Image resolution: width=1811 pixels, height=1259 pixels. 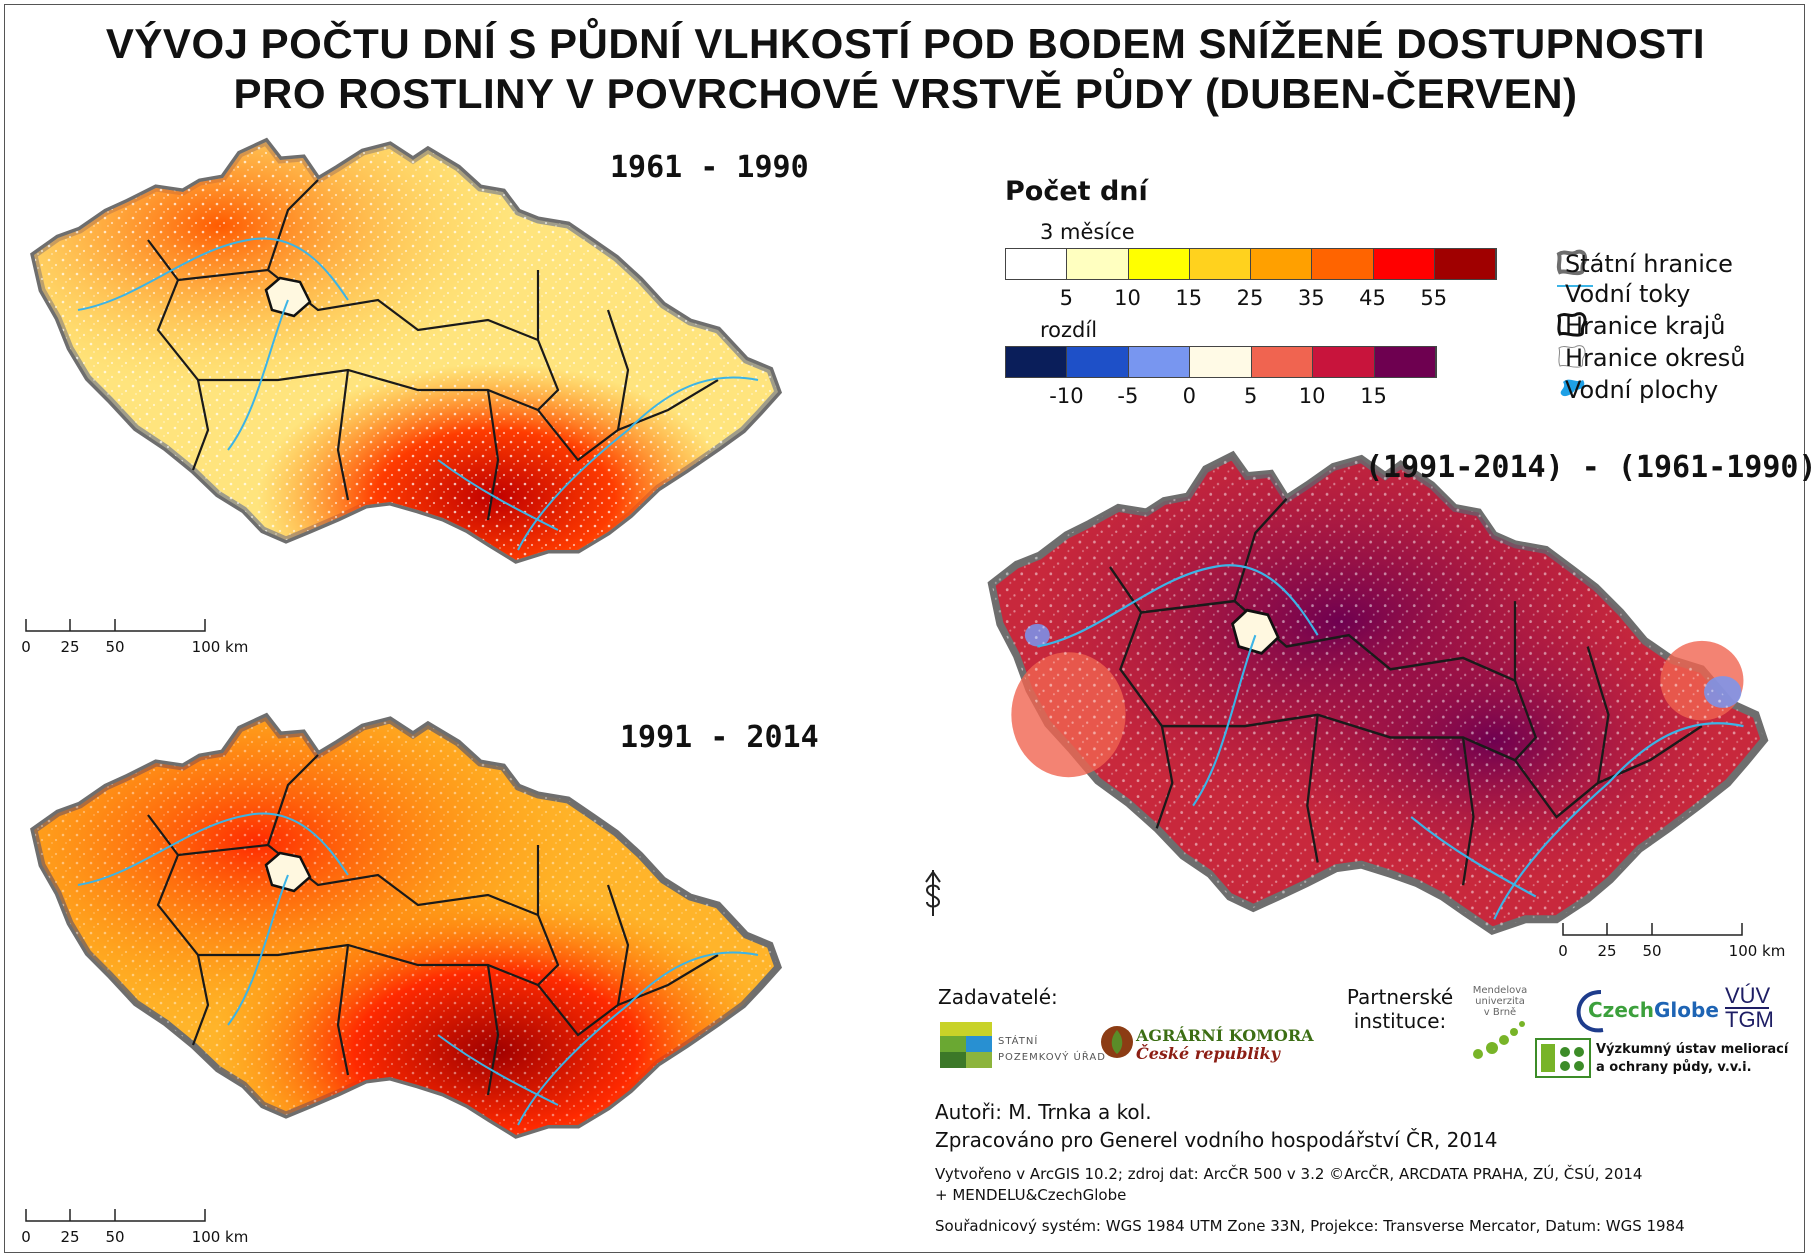 I want to click on map-period-1991-2014: 1991 - 2014, so click(x=719, y=737).